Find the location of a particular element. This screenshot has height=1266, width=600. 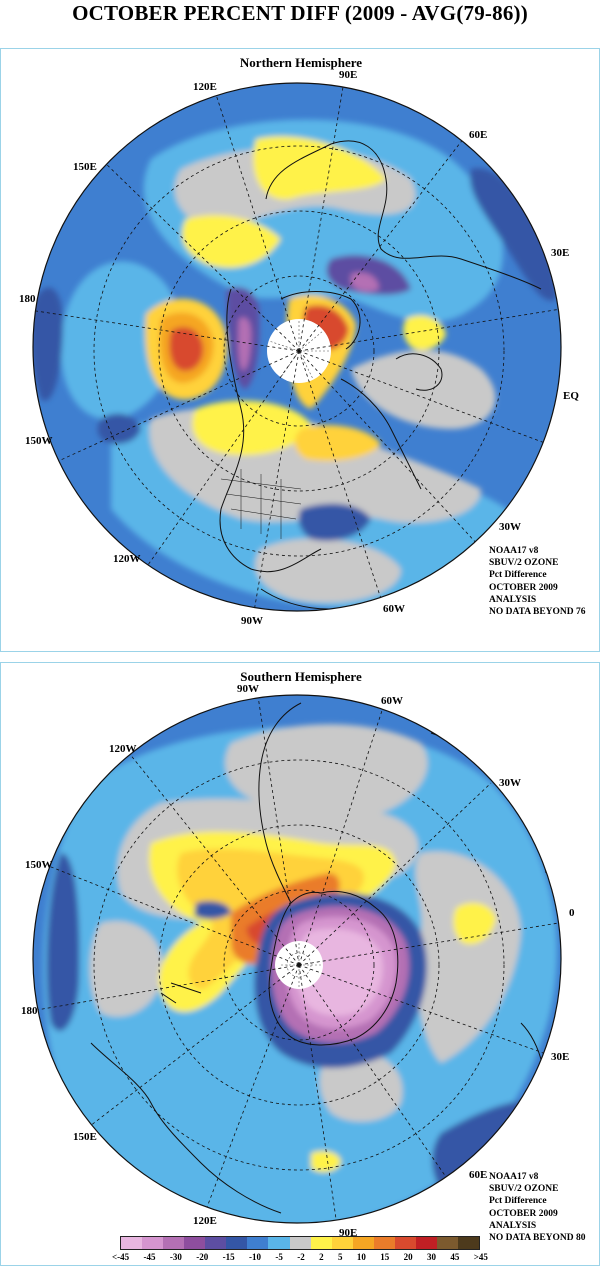

south-label-0: 0 is located at coordinates (572, 913).